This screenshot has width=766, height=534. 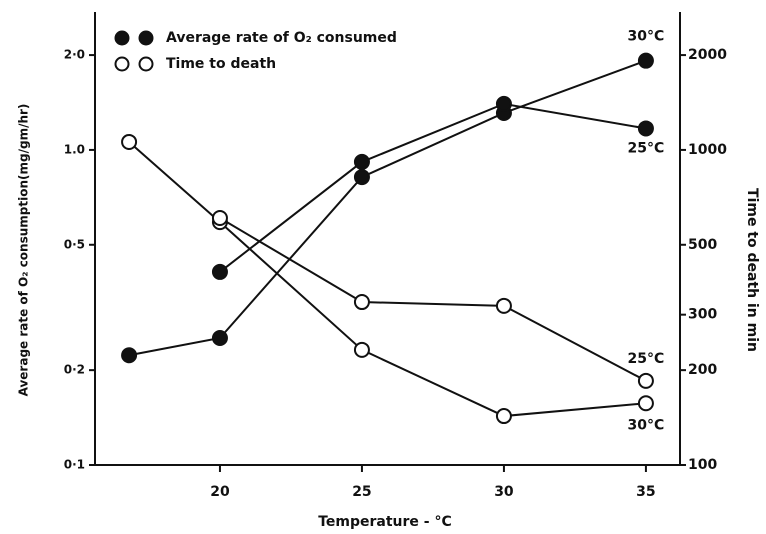 I want to click on x-tick-label: 35, so click(x=645, y=492).